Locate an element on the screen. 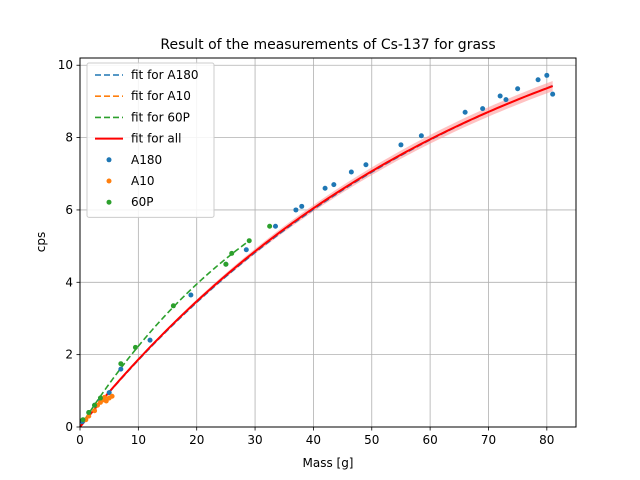  y-tick-label: 10 is located at coordinates (65, 65).